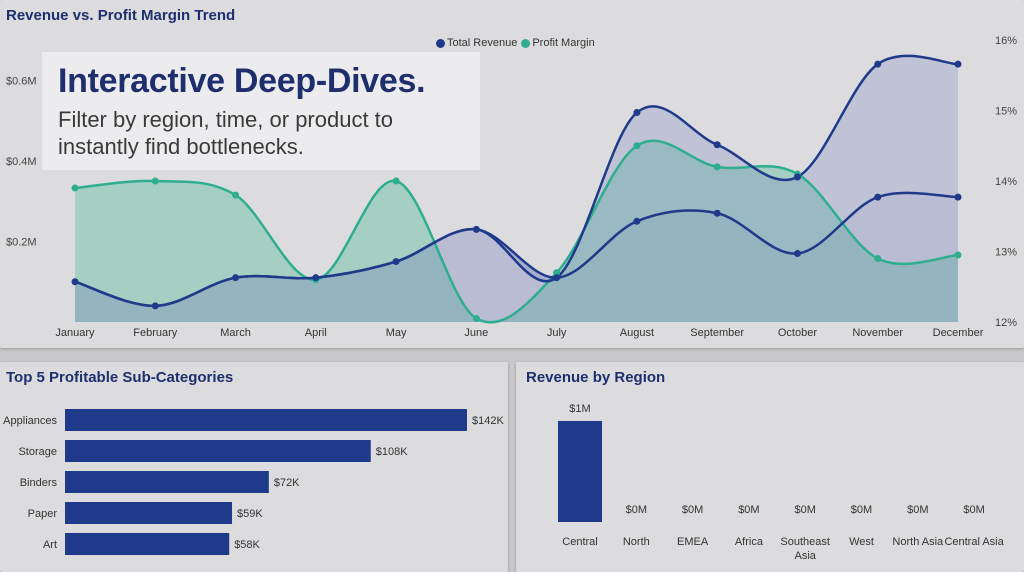  Describe the element at coordinates (21, 242) in the screenshot. I see `y-left-tick: $0.2M` at that location.